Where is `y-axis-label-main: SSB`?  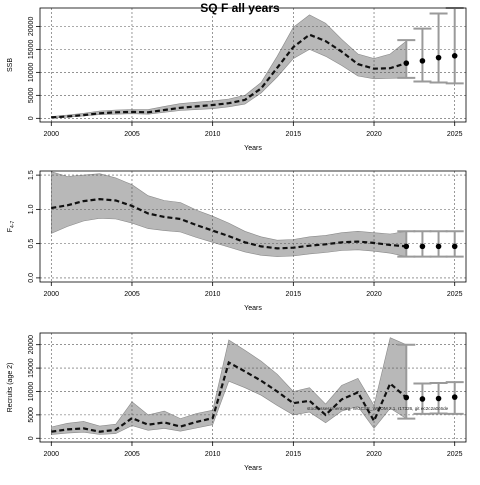 y-axis-label-main: SSB is located at coordinates (10, 65).